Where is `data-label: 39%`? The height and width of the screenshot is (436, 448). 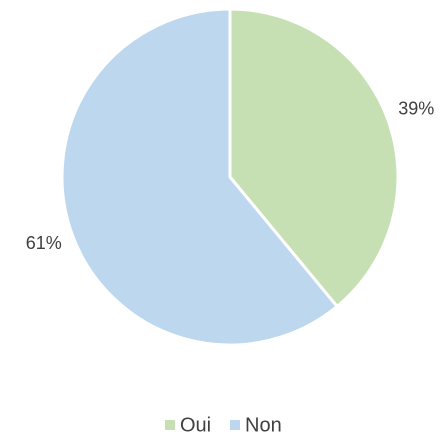 data-label: 39% is located at coordinates (416, 109).